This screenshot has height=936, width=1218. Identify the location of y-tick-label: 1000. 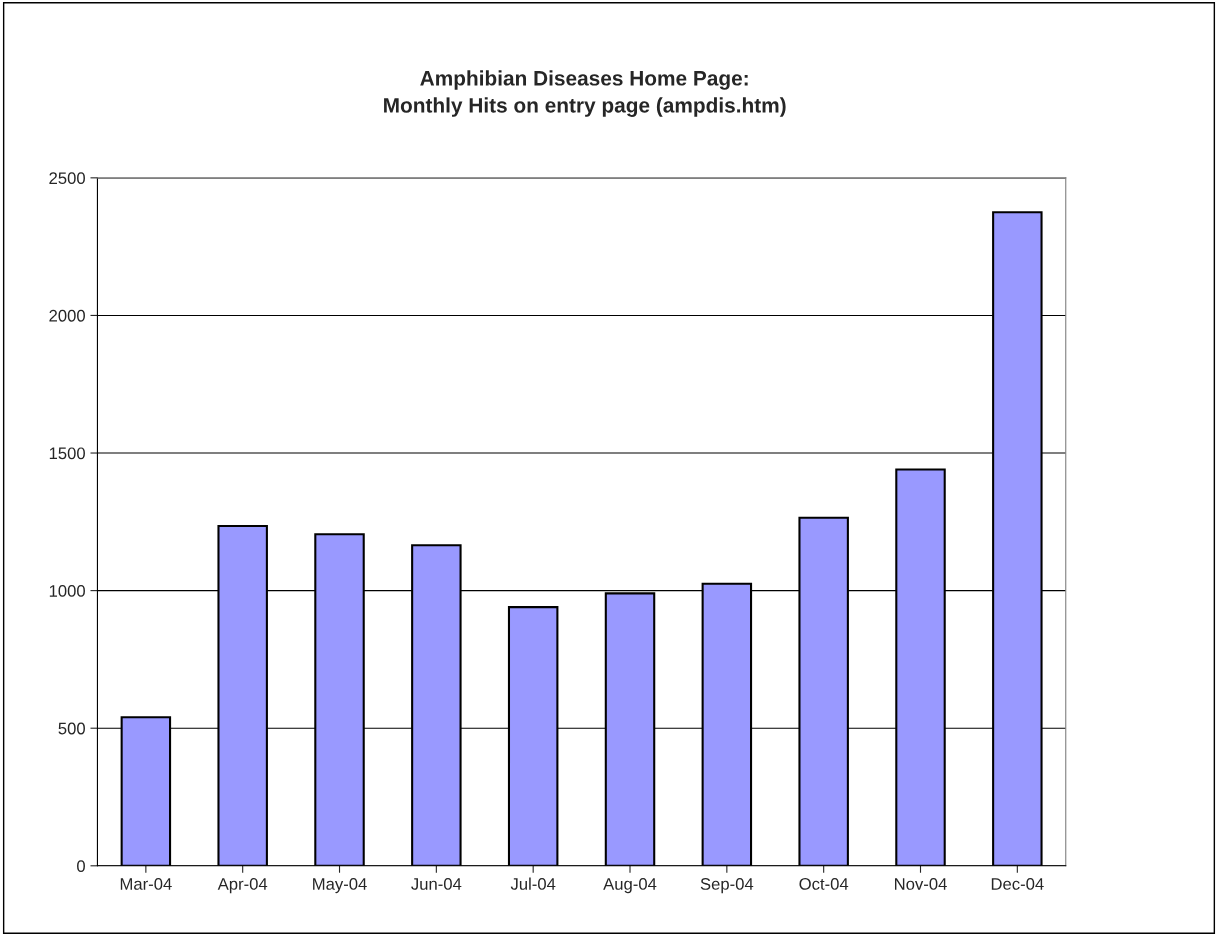
(67, 591).